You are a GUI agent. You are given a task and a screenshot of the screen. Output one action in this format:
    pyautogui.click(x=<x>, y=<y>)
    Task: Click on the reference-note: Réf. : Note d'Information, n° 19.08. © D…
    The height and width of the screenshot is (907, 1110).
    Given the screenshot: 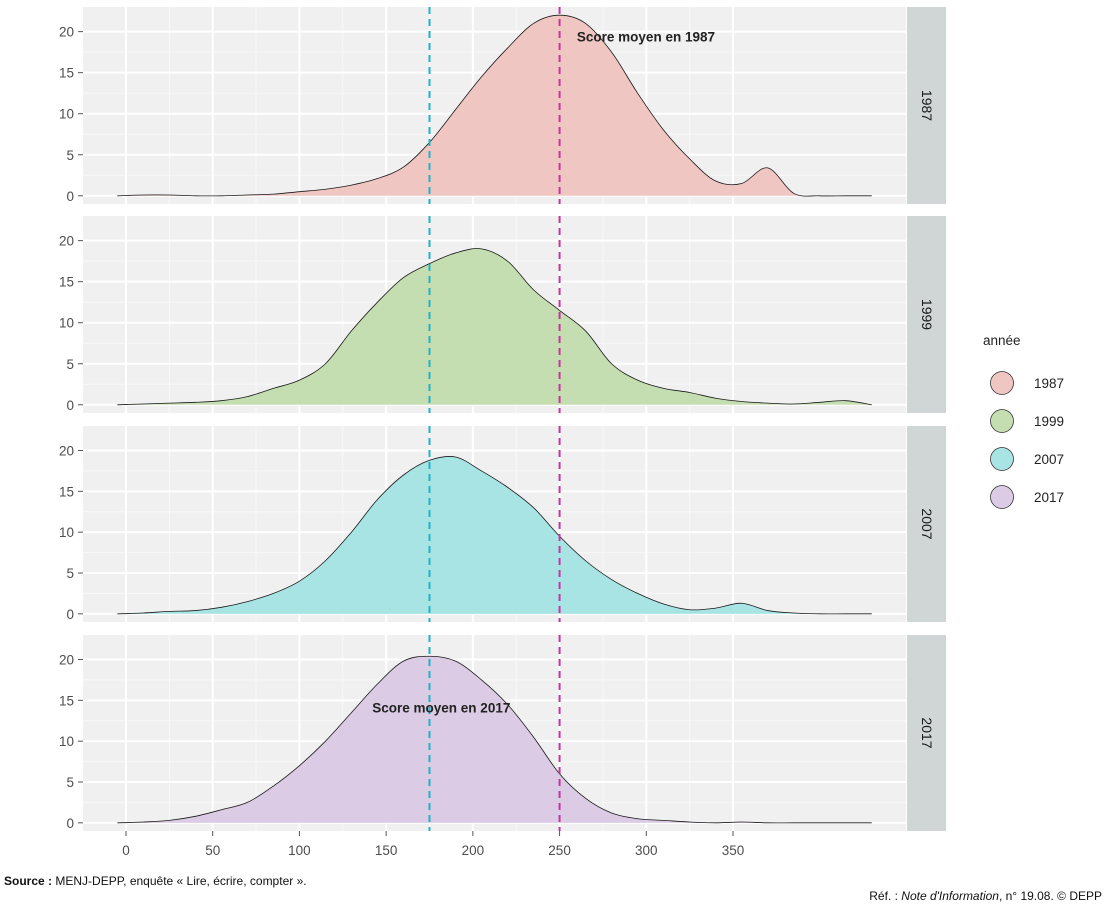 What is the action you would take?
    pyautogui.click(x=985, y=896)
    